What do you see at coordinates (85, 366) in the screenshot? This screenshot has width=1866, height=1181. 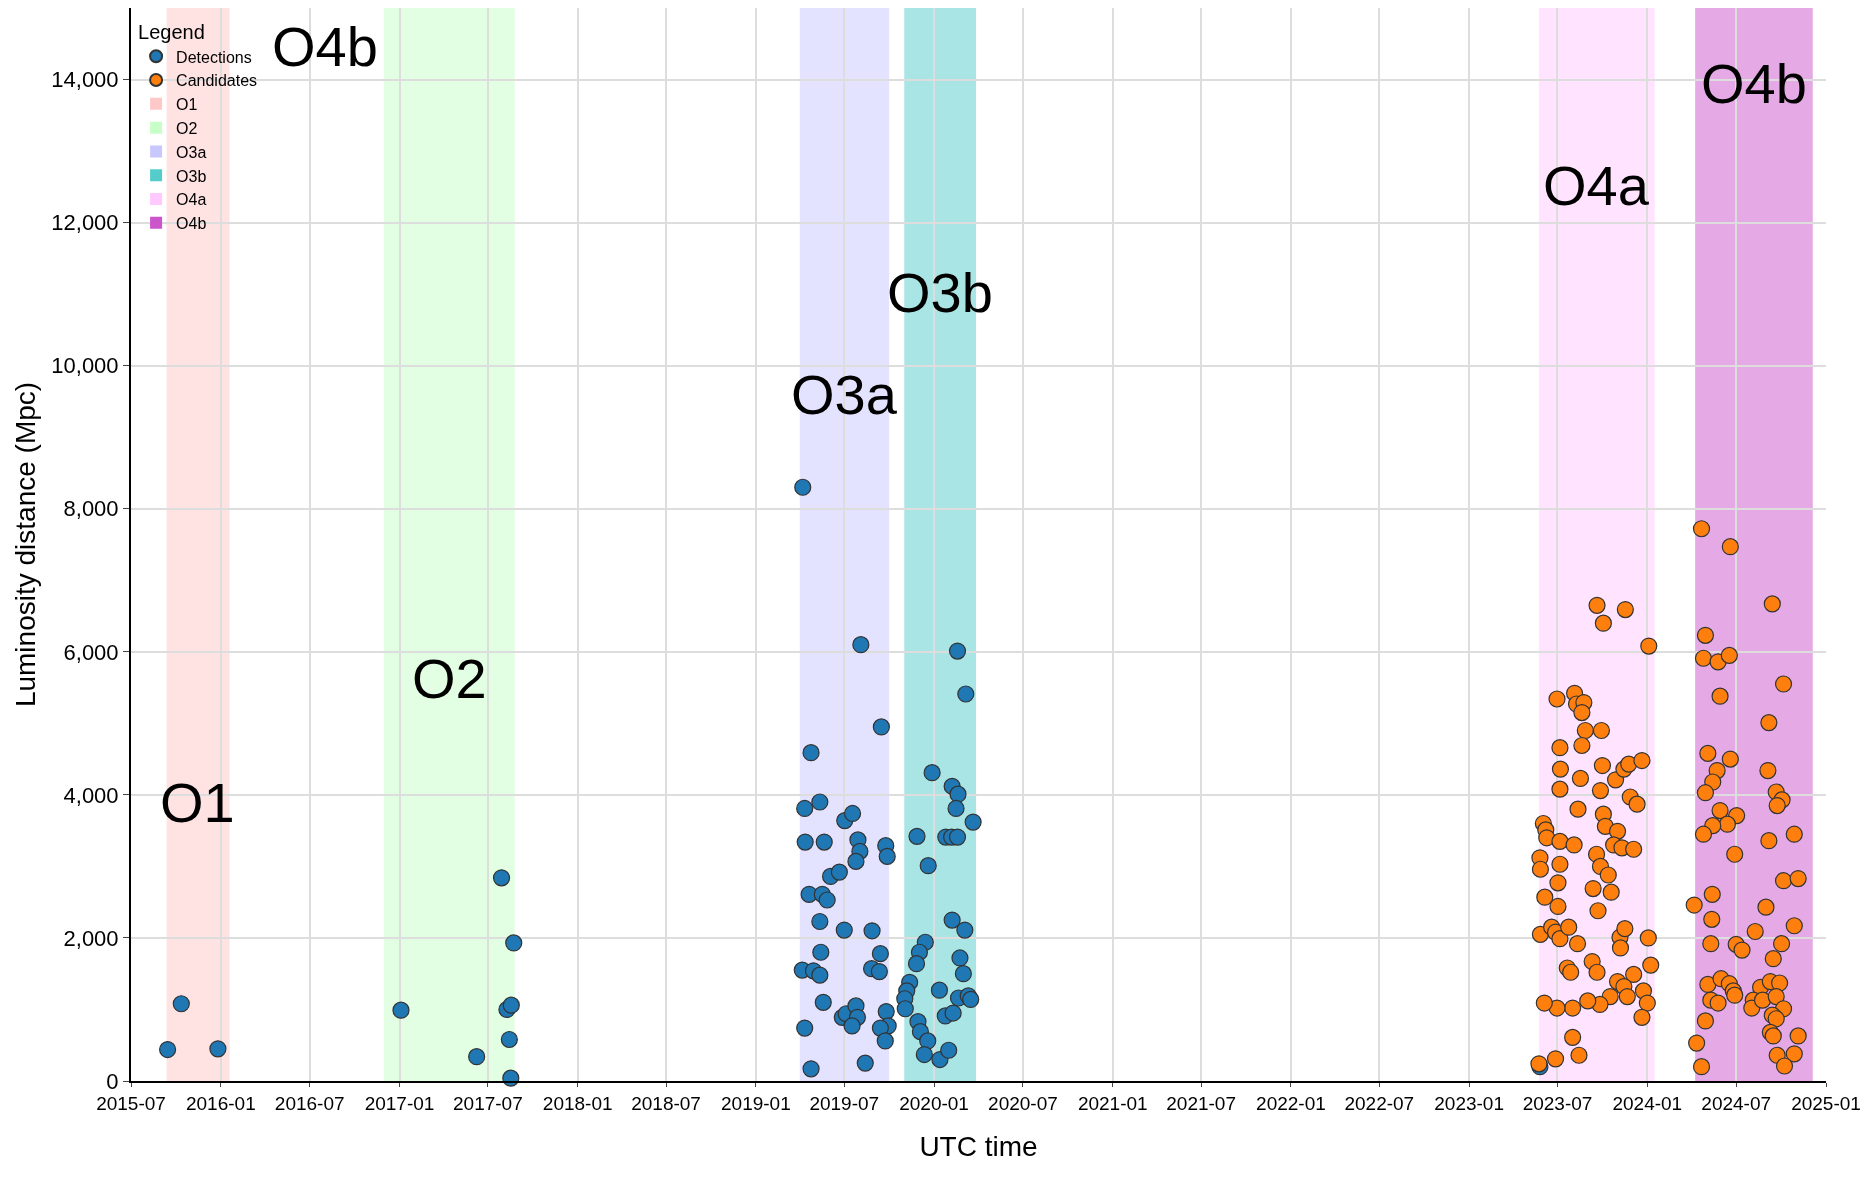 I see `y-tick-label: 10,000` at bounding box center [85, 366].